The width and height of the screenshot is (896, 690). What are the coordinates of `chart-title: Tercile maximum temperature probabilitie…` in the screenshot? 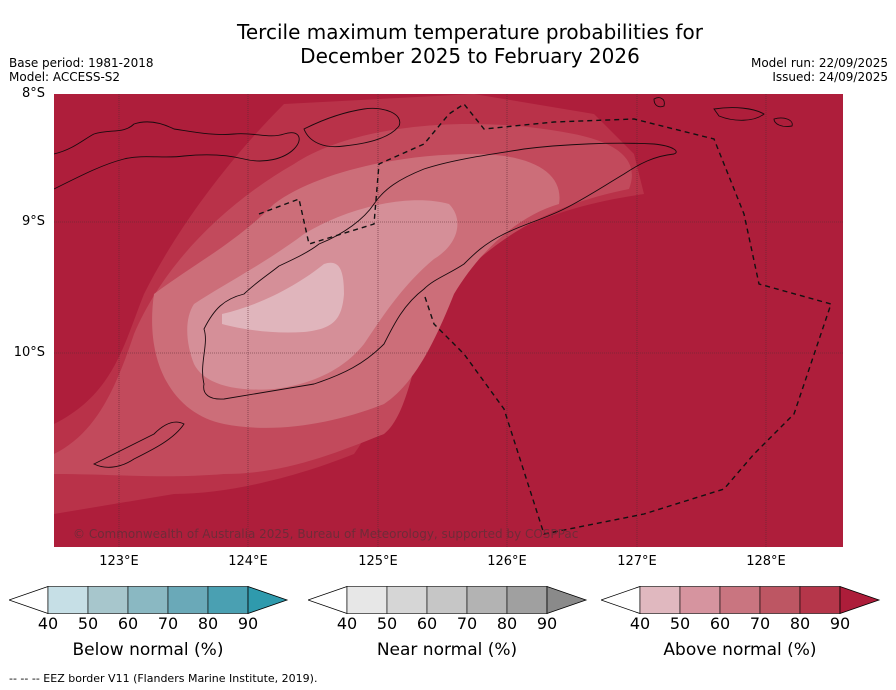 It's located at (448, 44).